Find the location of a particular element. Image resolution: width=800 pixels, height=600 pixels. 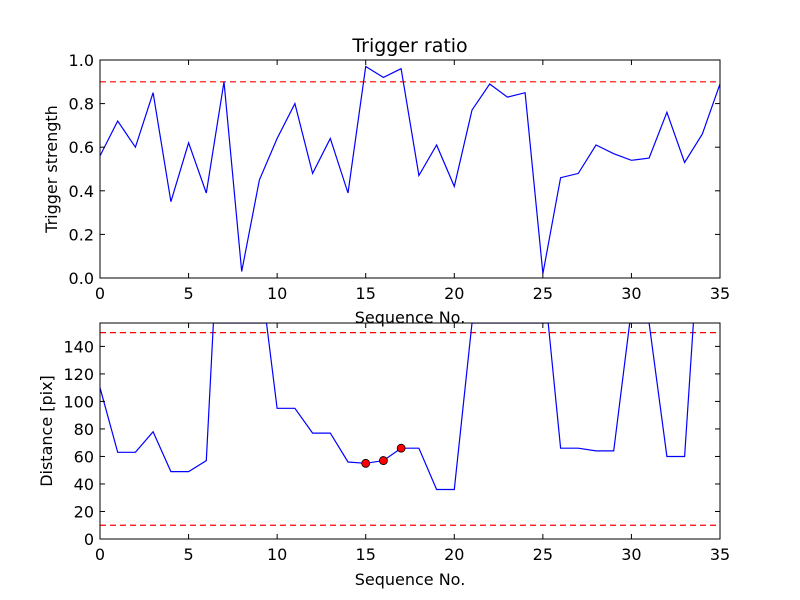

top-chart-title: Trigger ratio is located at coordinates (409, 46).